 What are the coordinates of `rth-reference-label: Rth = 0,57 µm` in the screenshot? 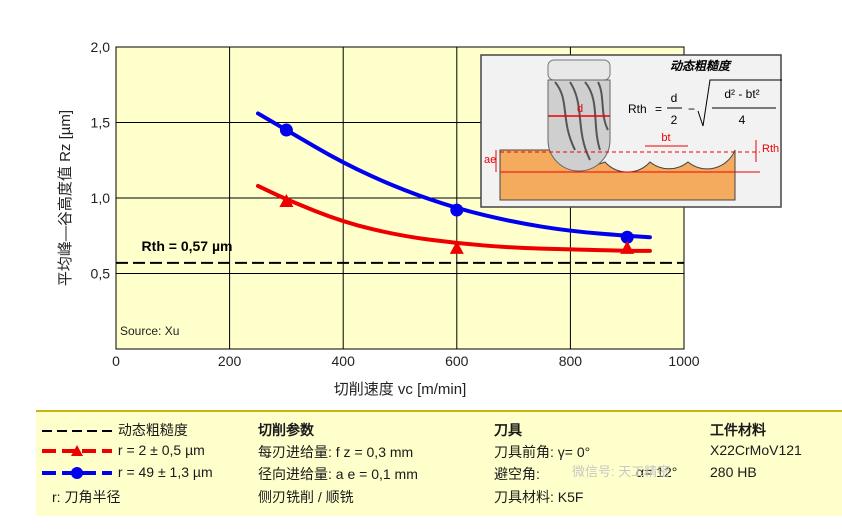 It's located at (187, 246).